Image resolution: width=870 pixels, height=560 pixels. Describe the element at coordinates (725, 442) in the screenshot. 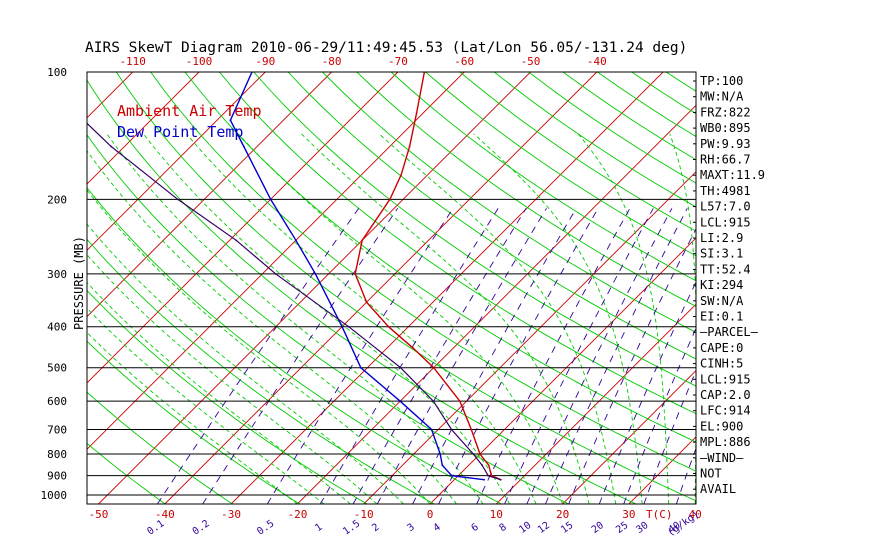

I see `sounding-index-label: MPL:886` at that location.